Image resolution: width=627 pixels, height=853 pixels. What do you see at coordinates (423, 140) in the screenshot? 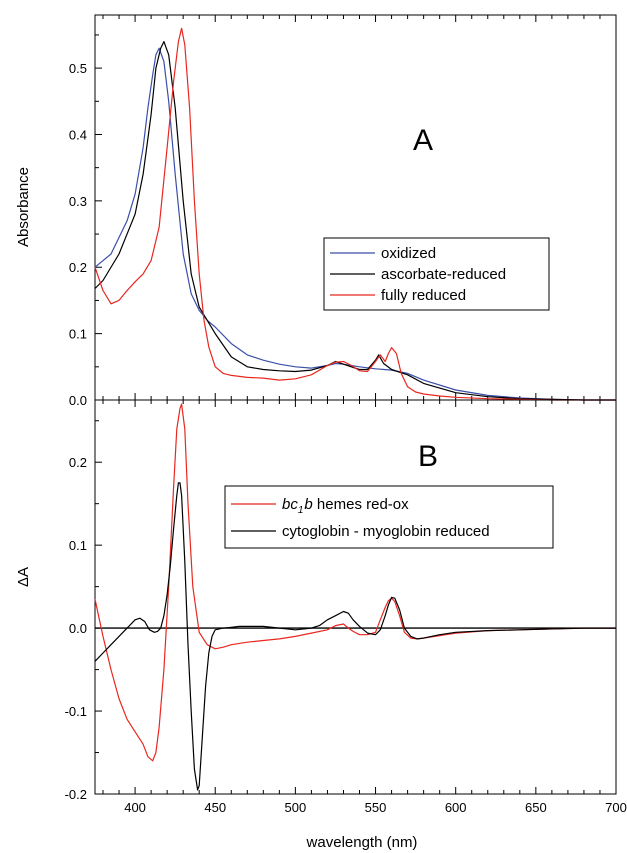
I see `panel-a-letter: A` at bounding box center [423, 140].